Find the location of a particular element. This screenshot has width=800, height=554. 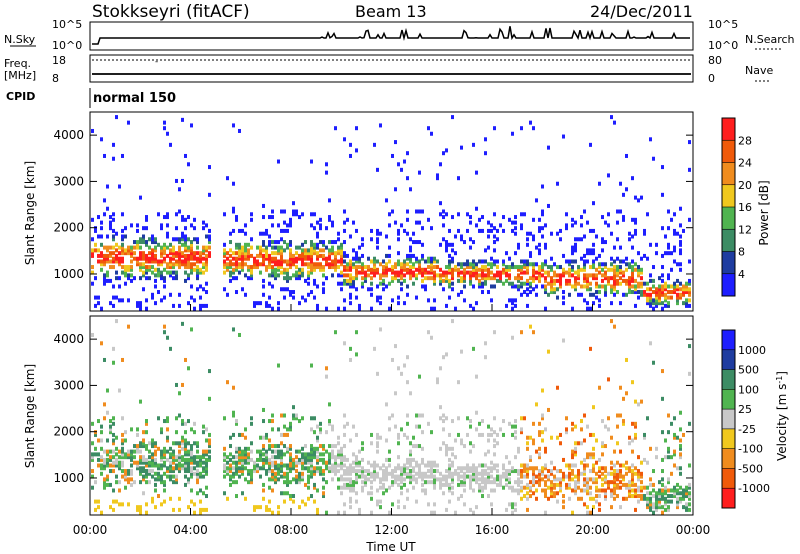

colorbar-swatch is located at coordinates (728, 195).